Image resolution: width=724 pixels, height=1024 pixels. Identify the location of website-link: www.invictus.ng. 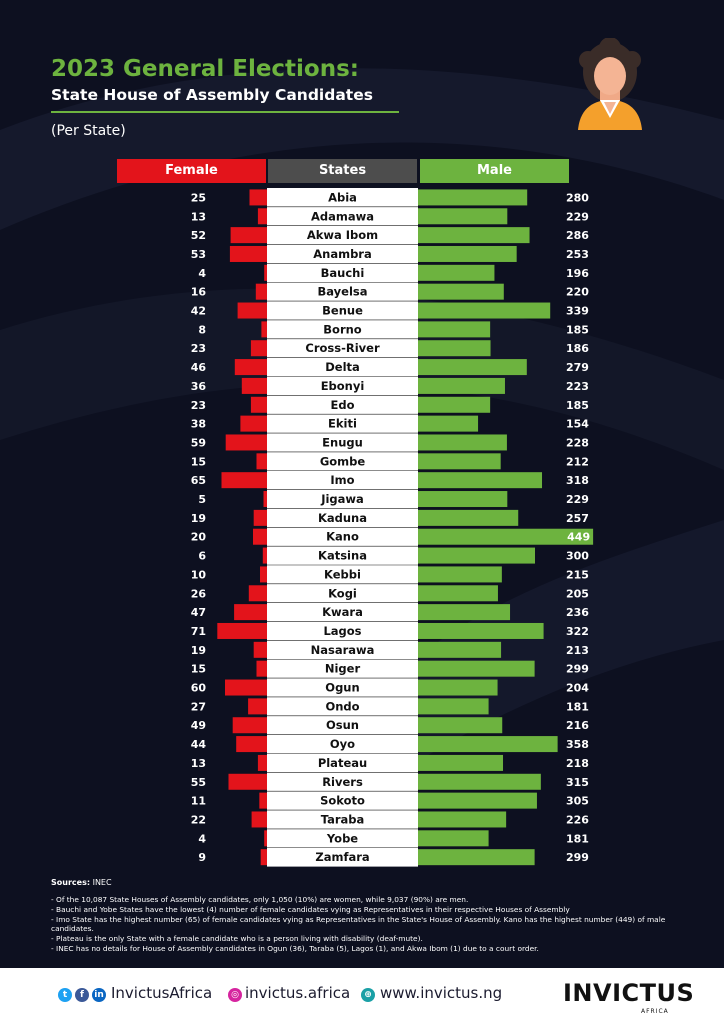
(441, 993).